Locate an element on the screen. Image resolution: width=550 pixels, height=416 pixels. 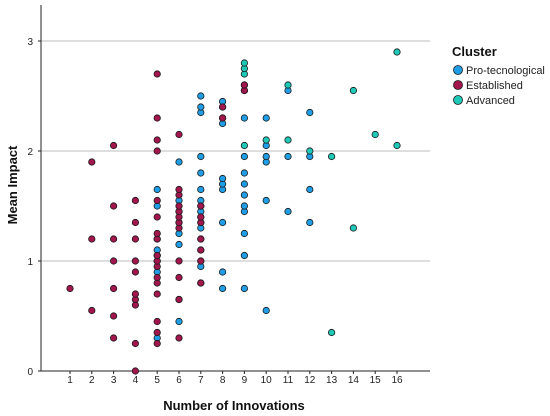
legend-items: Pro-tecnological Established Advanced is located at coordinates (499, 86).